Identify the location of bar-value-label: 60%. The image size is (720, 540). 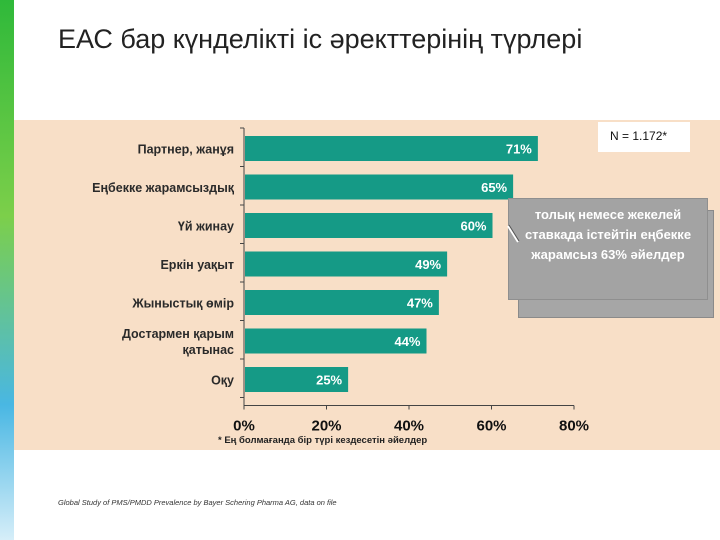
(473, 226).